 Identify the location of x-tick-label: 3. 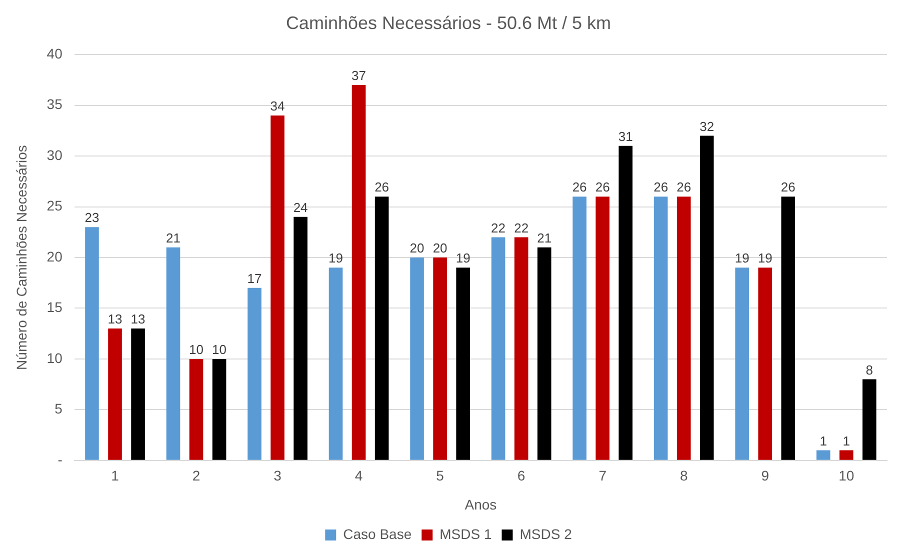
(278, 476).